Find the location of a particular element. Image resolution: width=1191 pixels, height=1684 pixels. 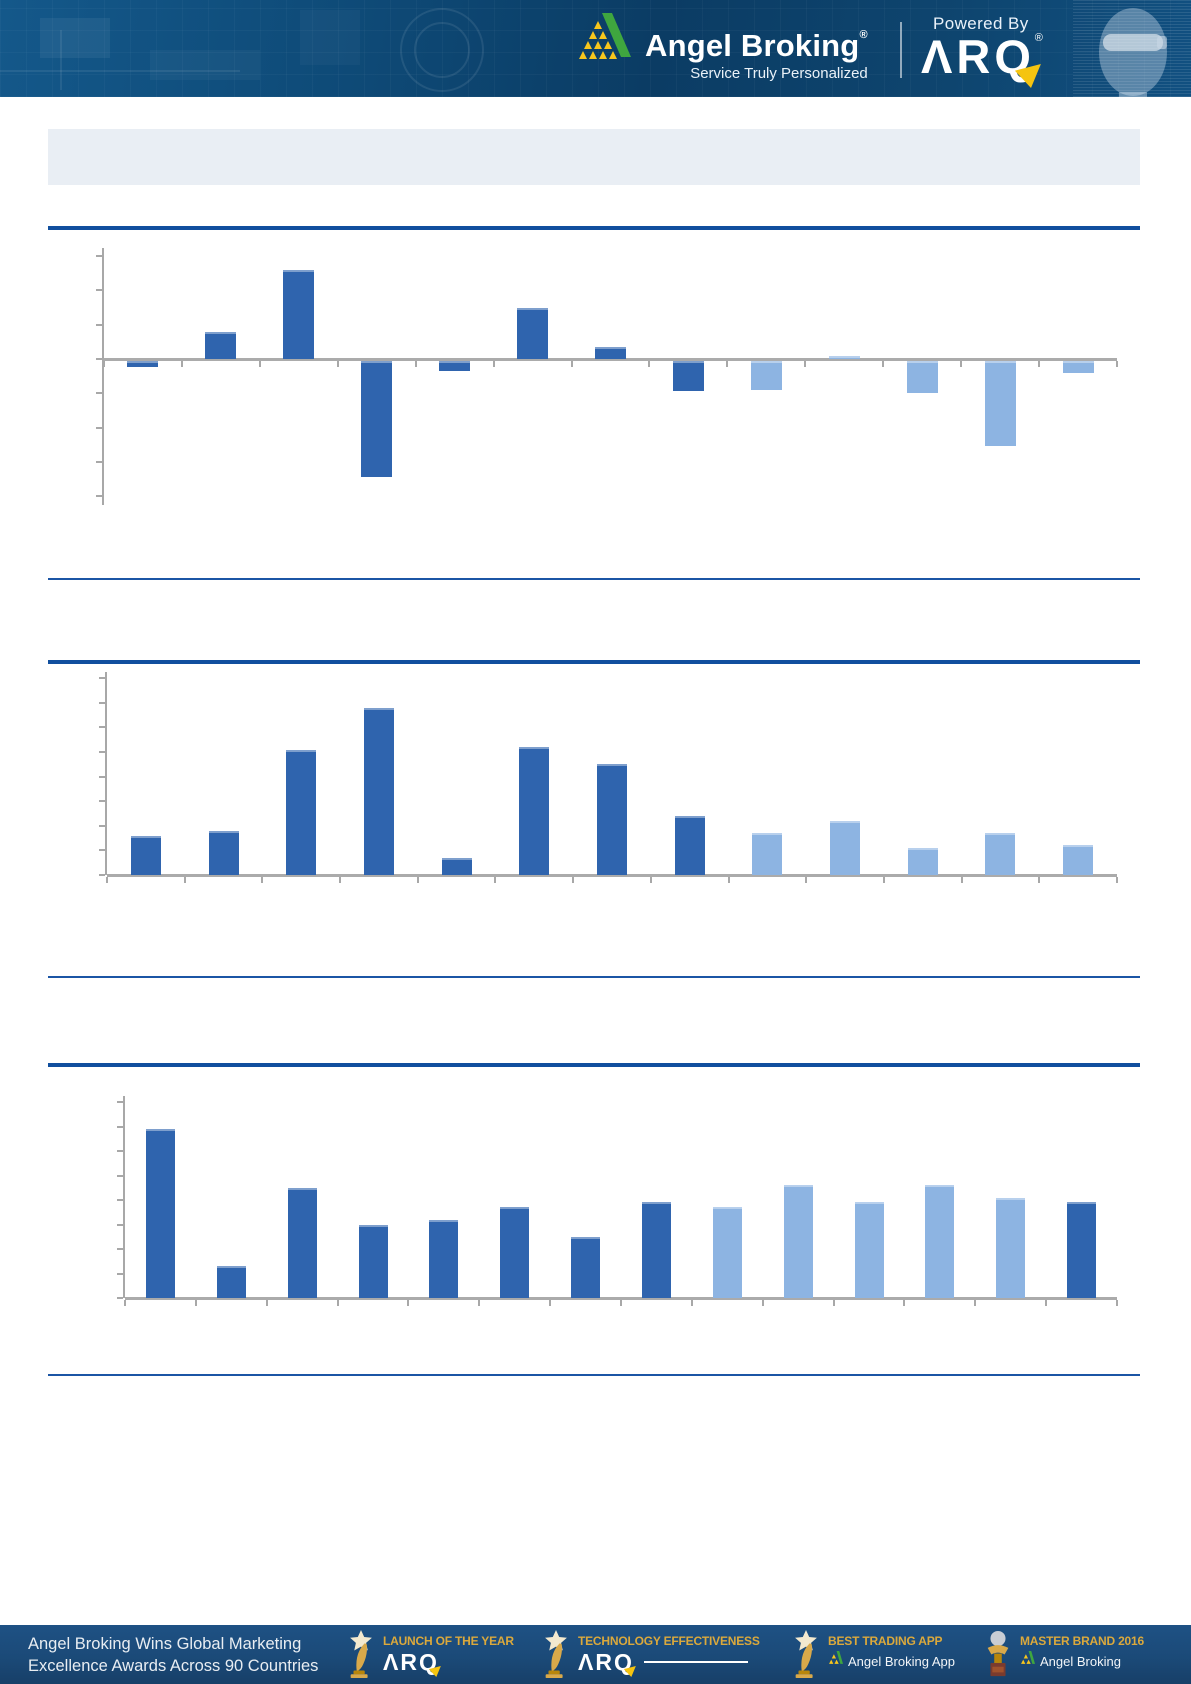

section-3-footer-rule is located at coordinates (594, 1375).